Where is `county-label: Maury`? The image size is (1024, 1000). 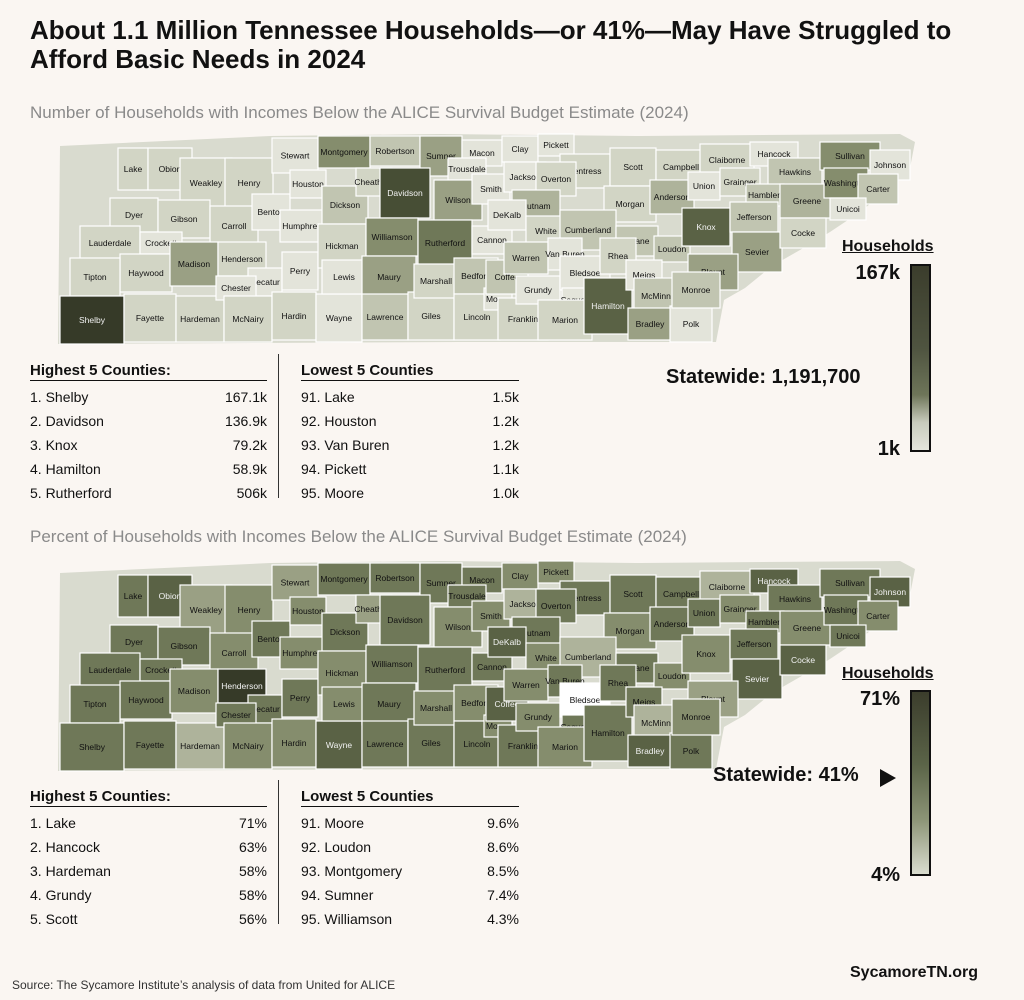
county-label: Maury is located at coordinates (389, 277).